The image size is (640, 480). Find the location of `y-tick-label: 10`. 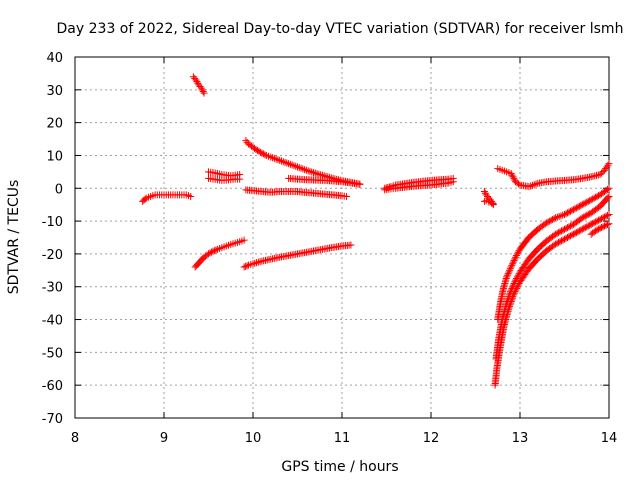

y-tick-label: 10 is located at coordinates (54, 156).